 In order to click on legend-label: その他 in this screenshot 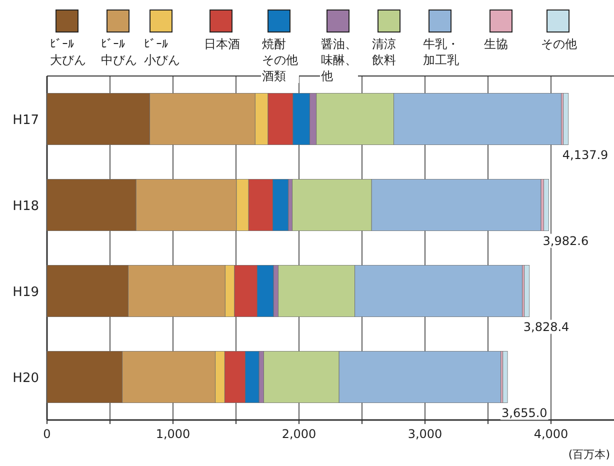, I will do `click(559, 44)`.